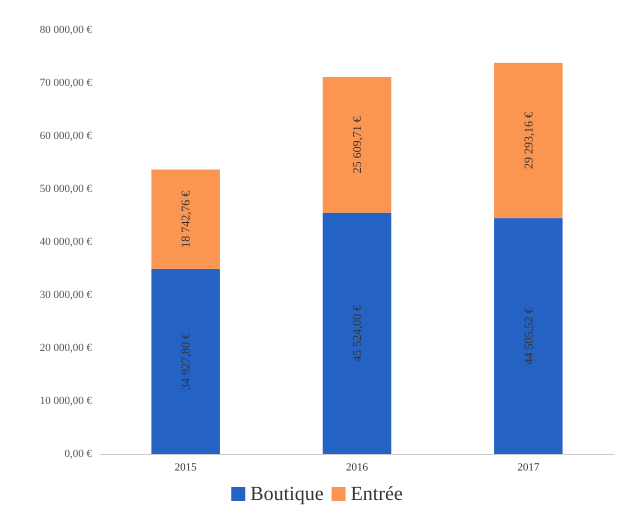 Image resolution: width=634 pixels, height=514 pixels. Describe the element at coordinates (66, 189) in the screenshot. I see `y-tick-label: 50 000,00 €` at that location.